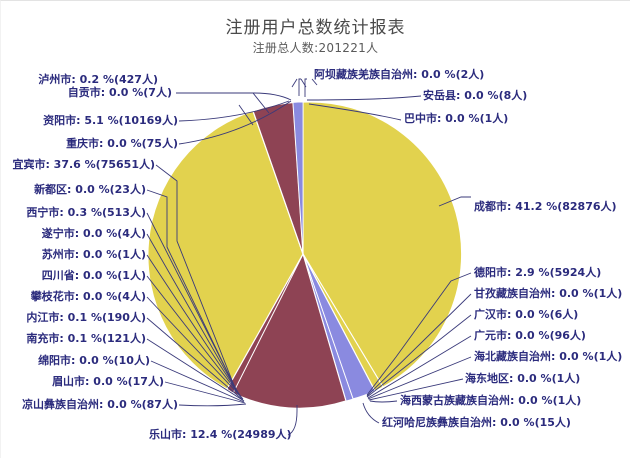 The image size is (630, 458). I want to click on pie-label-guangyuan: 广元市: 0.0 %(96人), so click(530, 335).